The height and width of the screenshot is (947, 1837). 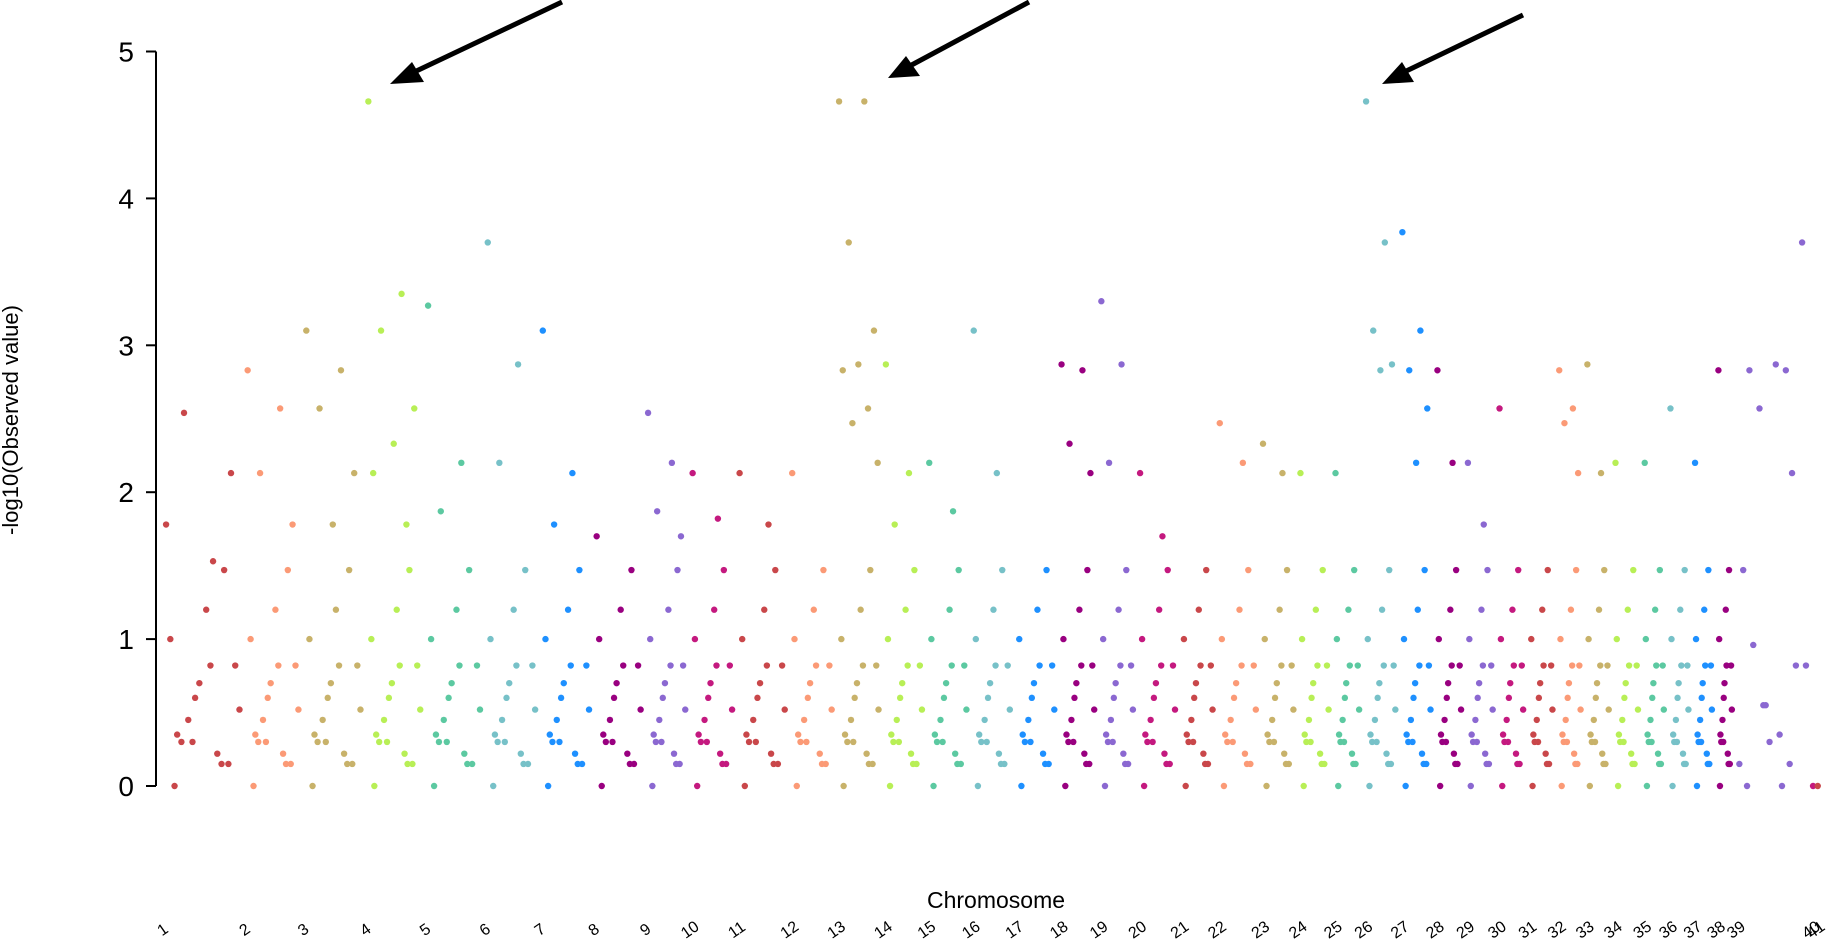 What do you see at coordinates (1138, 930) in the screenshot?
I see `x-tick-label: 20` at bounding box center [1138, 930].